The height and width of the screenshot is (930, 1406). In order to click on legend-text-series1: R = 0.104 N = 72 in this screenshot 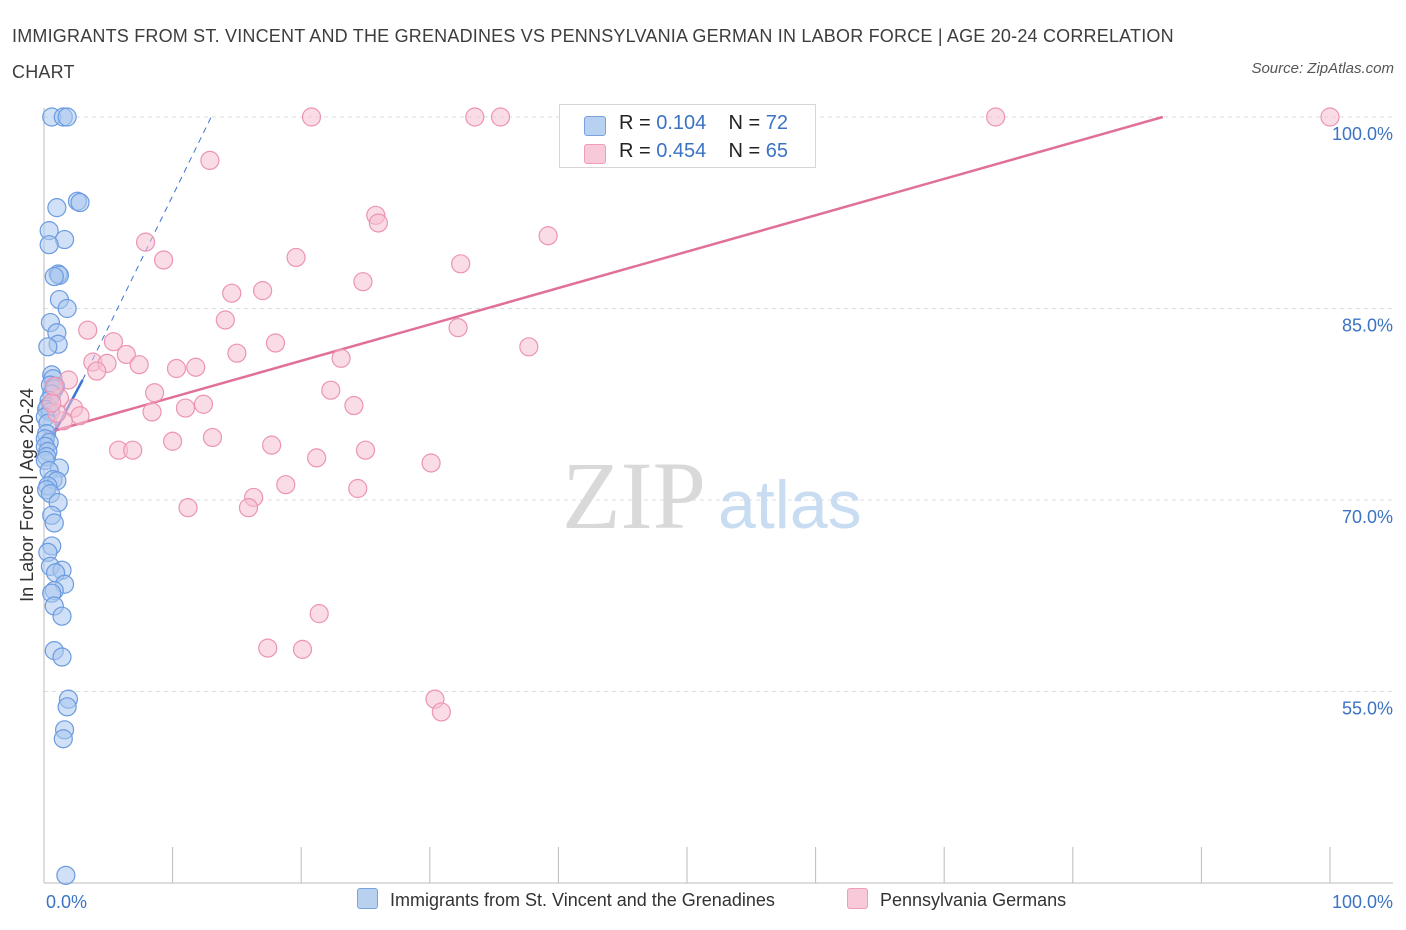, I will do `click(703, 123)`.